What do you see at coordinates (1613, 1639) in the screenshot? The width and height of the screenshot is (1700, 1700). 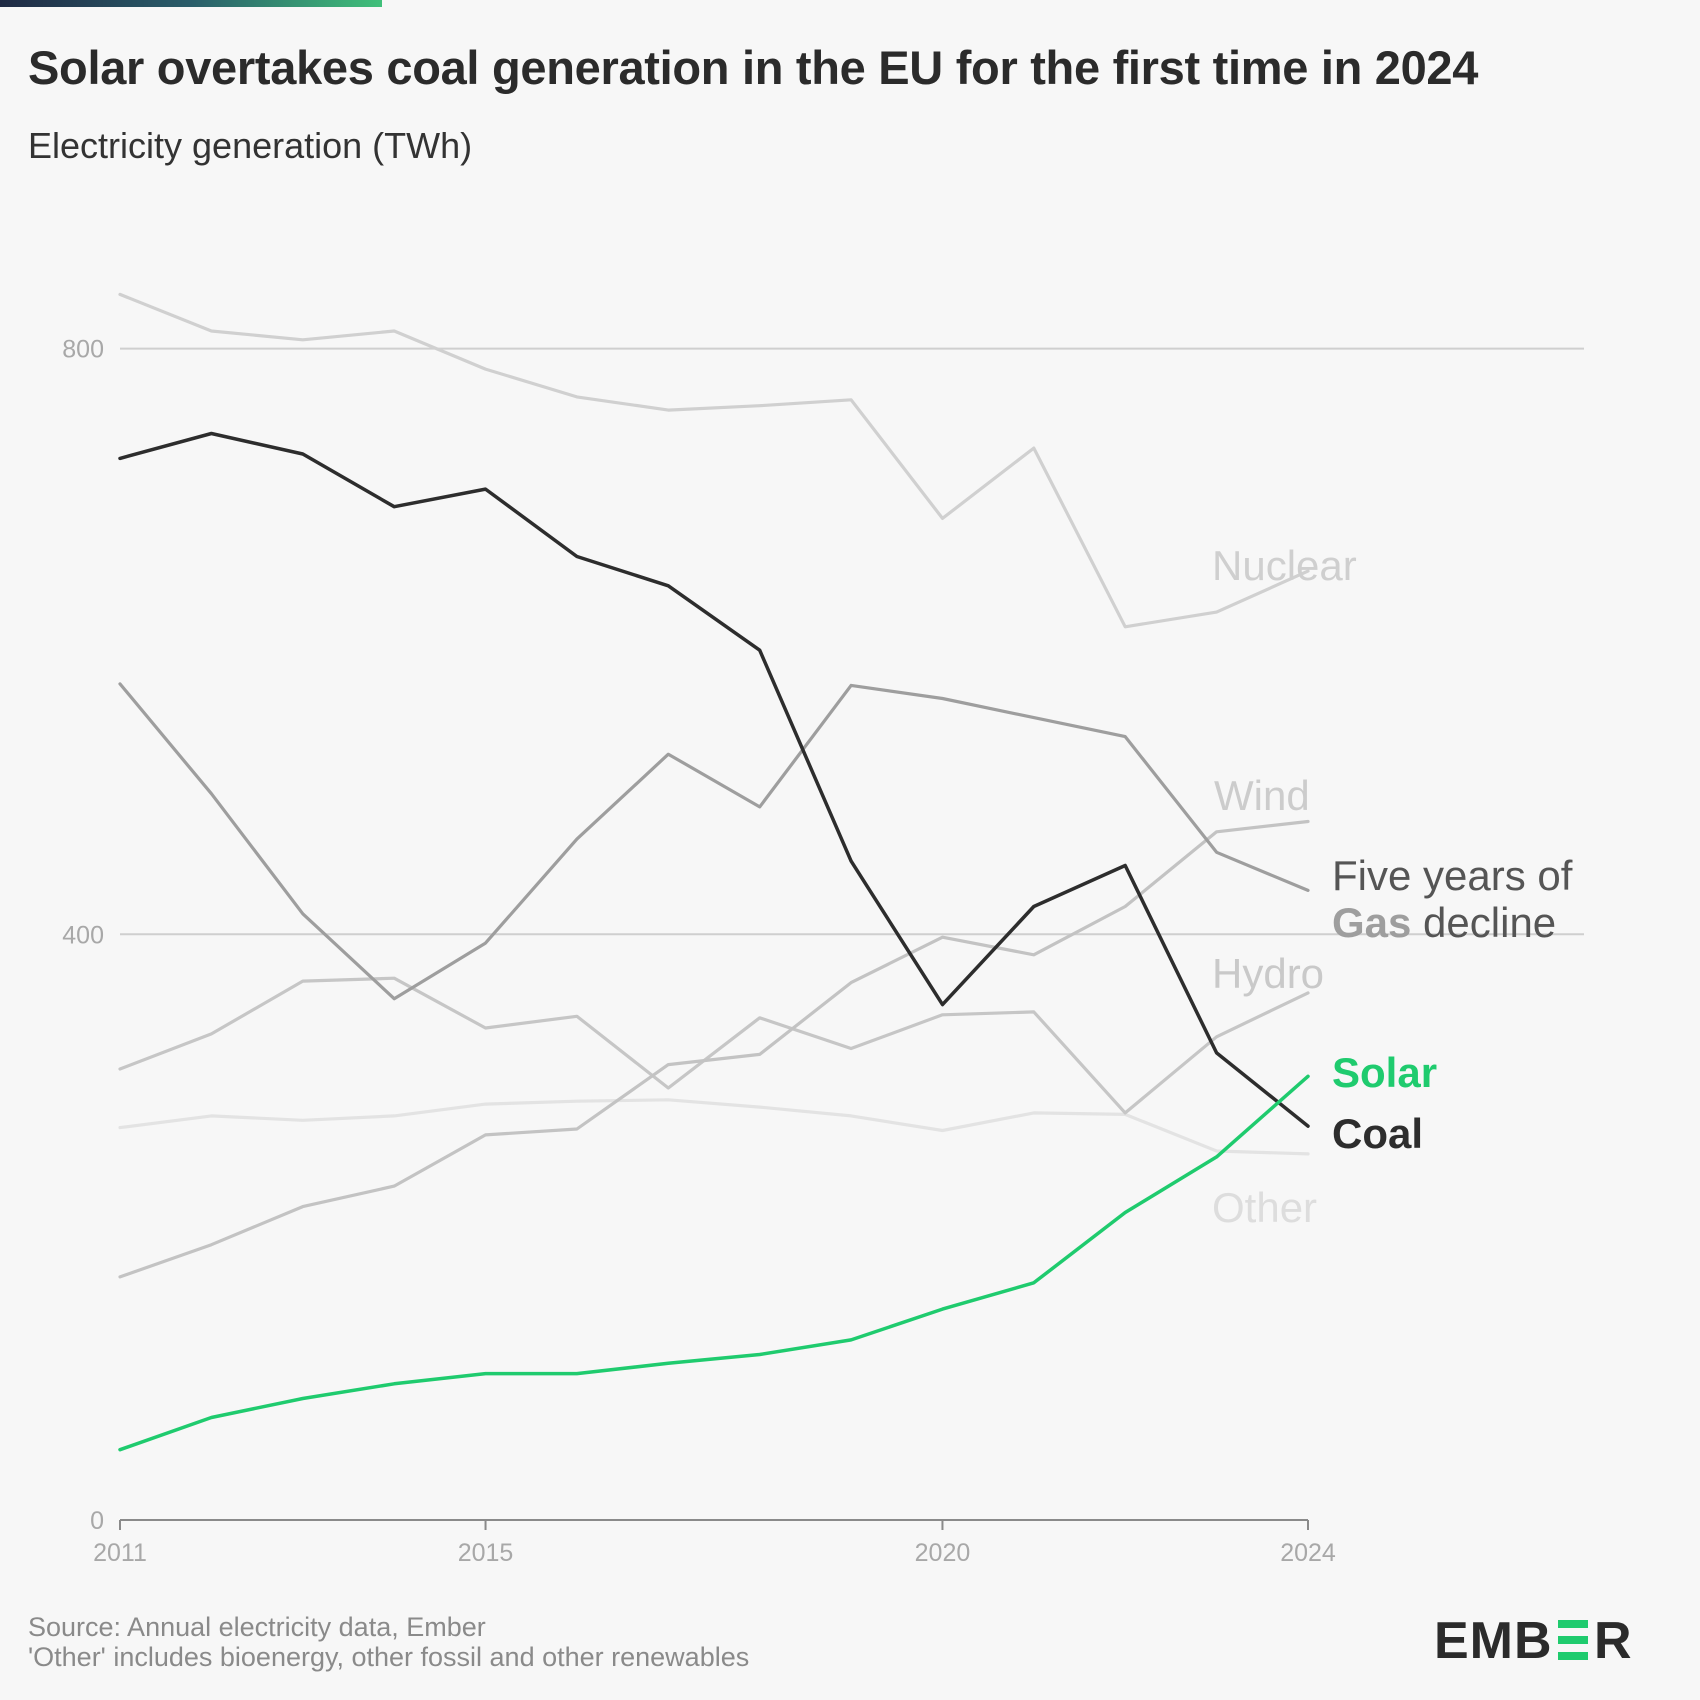 I see `logo-text-right: R` at bounding box center [1613, 1639].